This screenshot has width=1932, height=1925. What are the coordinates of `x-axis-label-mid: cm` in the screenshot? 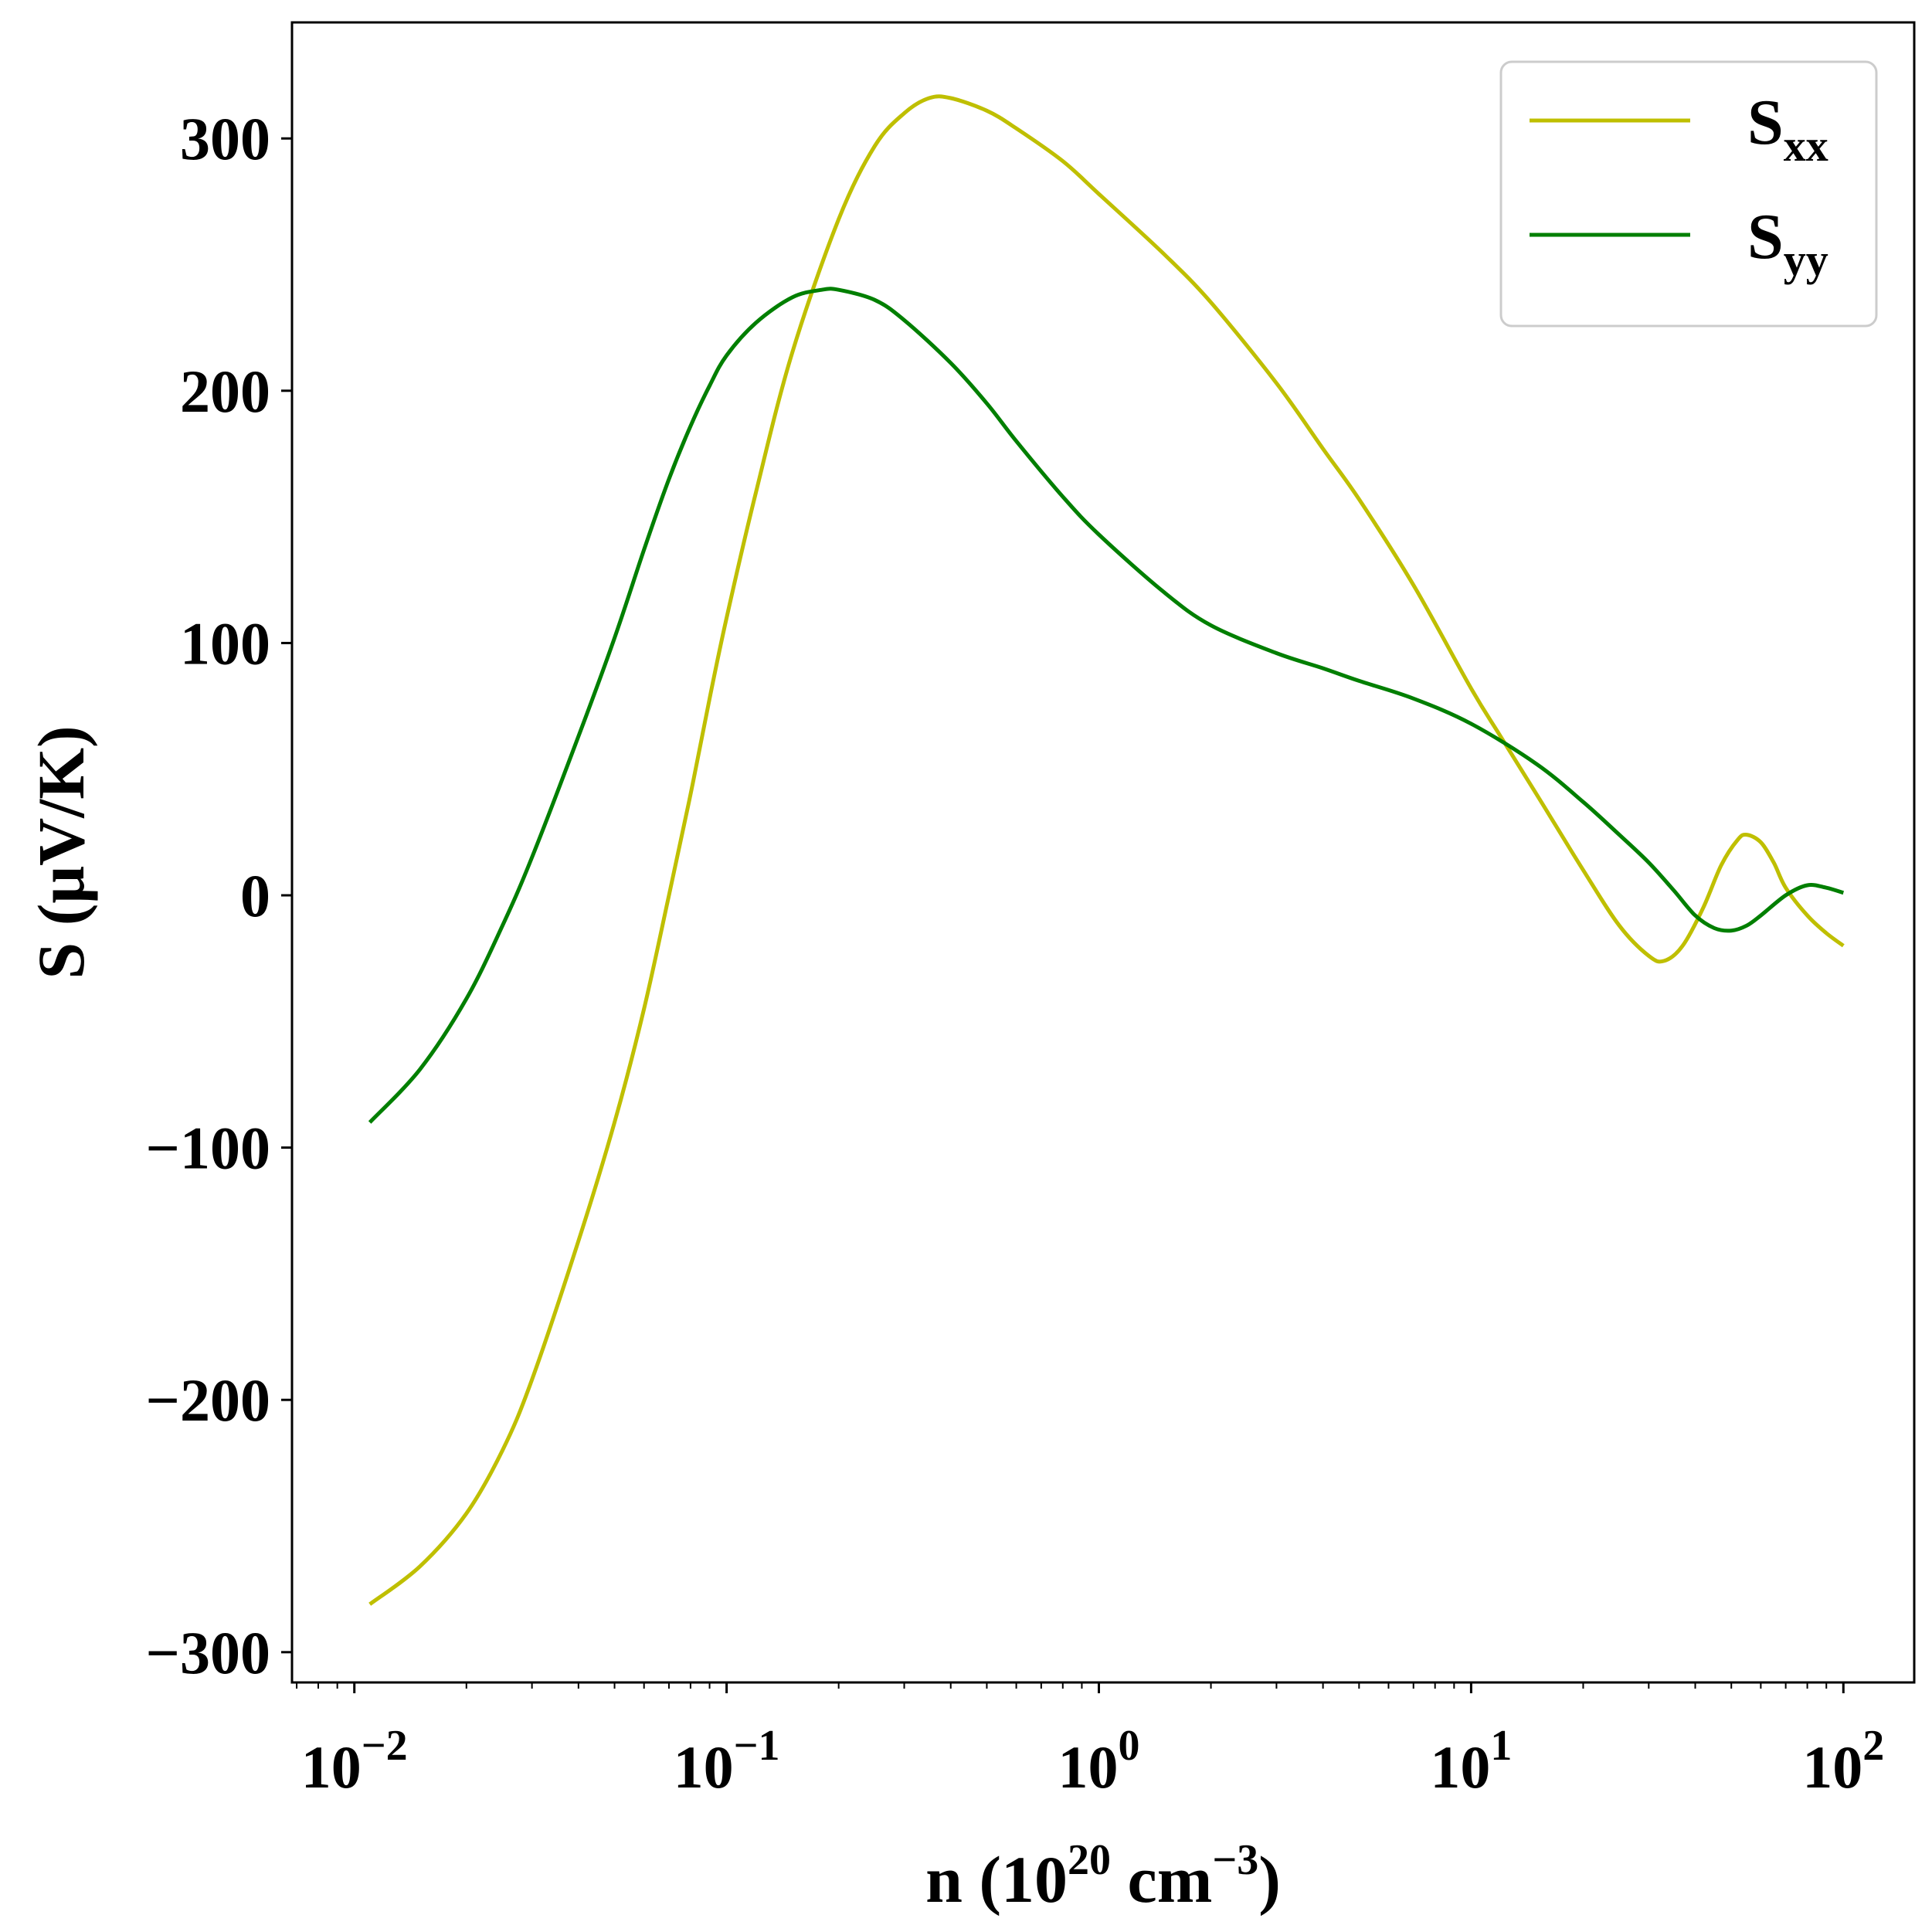 It's located at (1161, 1879).